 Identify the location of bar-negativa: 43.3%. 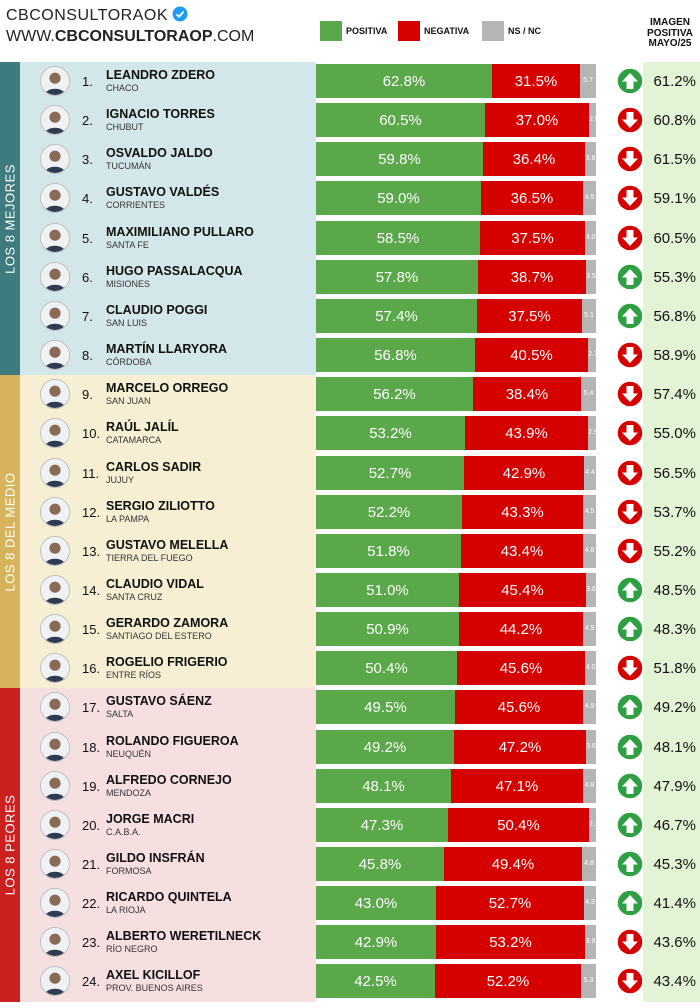
(522, 511).